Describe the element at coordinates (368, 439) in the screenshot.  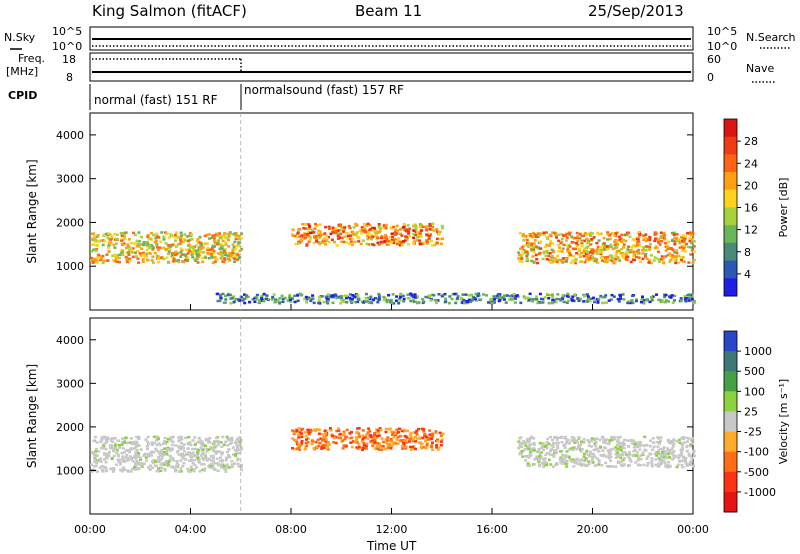
I see `data-region-westward-flow` at that location.